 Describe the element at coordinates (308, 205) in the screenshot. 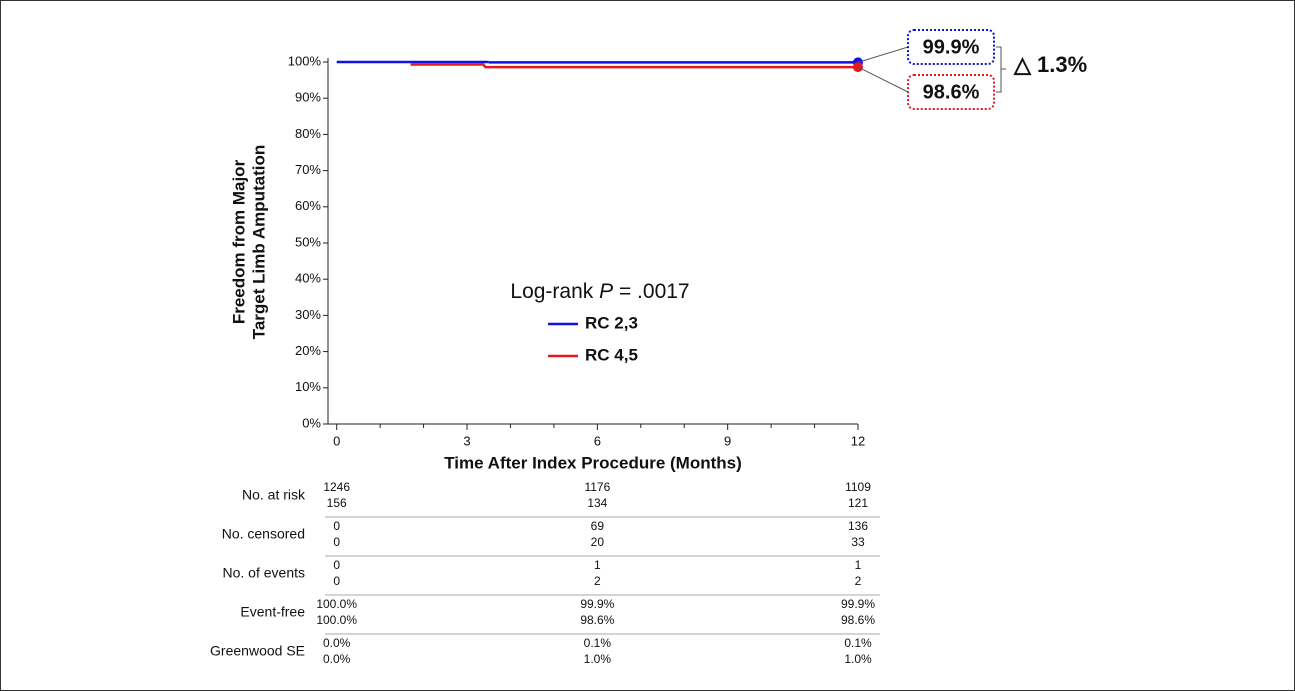

I see `y-tick-label: 60%` at that location.